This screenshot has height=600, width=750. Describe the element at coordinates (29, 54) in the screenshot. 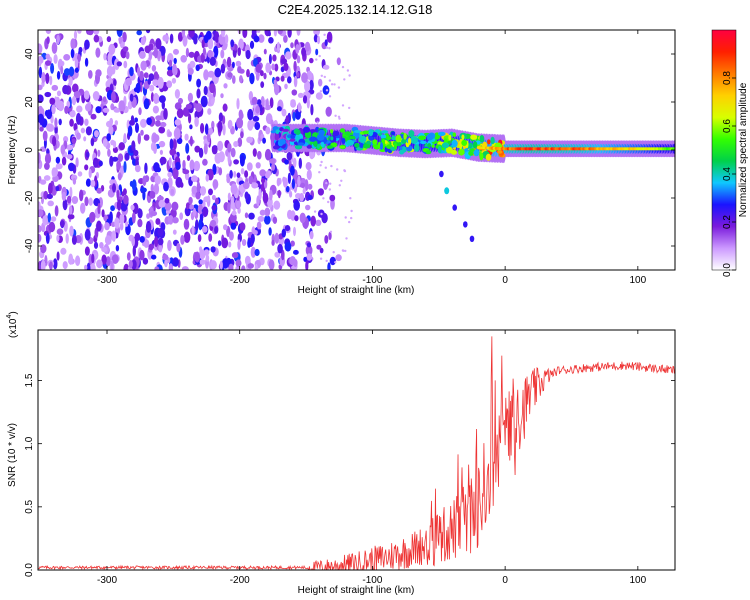

I see `y-tick-label: 40` at that location.